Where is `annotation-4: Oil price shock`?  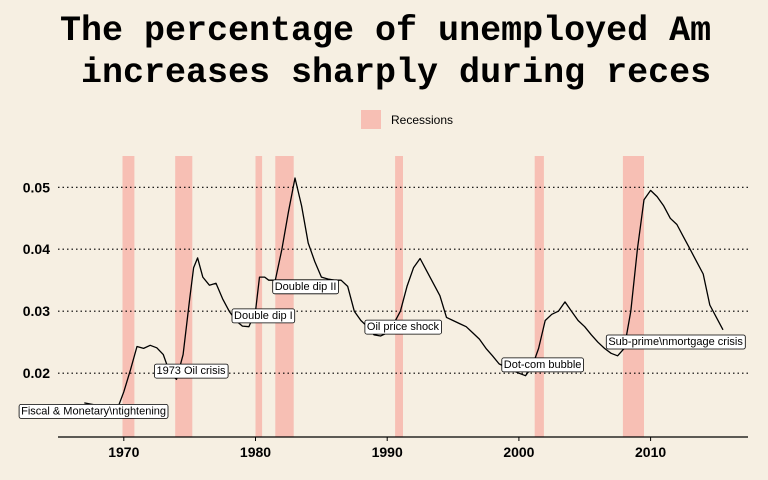
annotation-4: Oil price shock is located at coordinates (403, 327).